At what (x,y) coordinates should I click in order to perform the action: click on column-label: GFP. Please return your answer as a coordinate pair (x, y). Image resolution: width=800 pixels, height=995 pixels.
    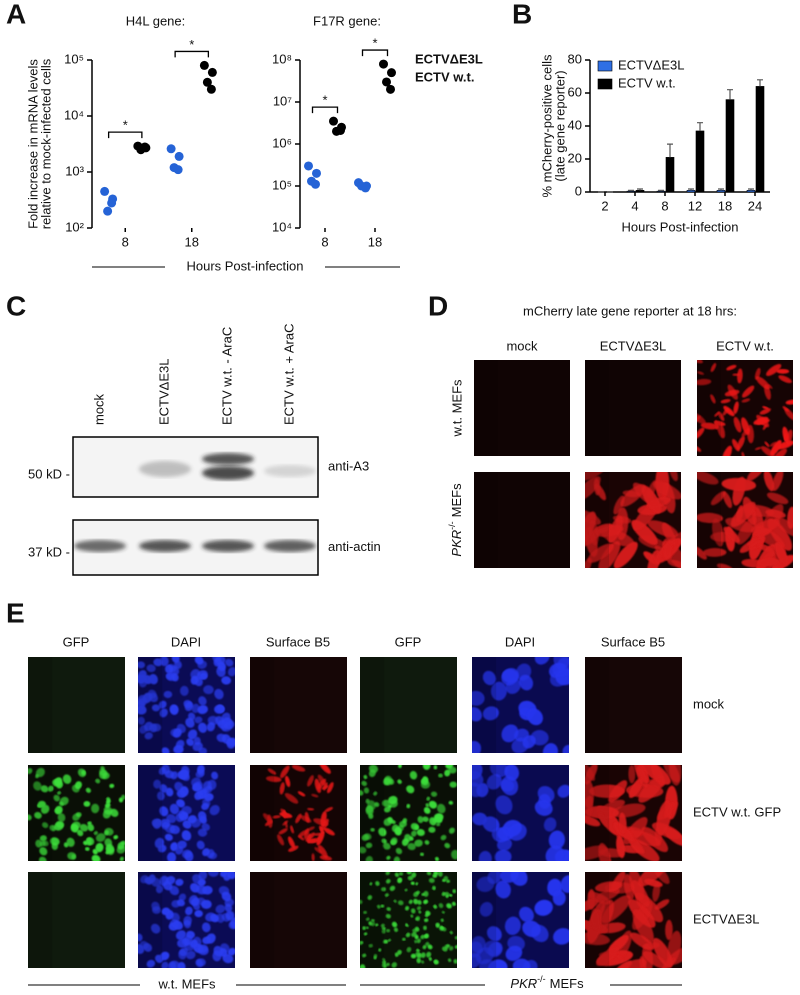
    Looking at the image, I should click on (76, 641).